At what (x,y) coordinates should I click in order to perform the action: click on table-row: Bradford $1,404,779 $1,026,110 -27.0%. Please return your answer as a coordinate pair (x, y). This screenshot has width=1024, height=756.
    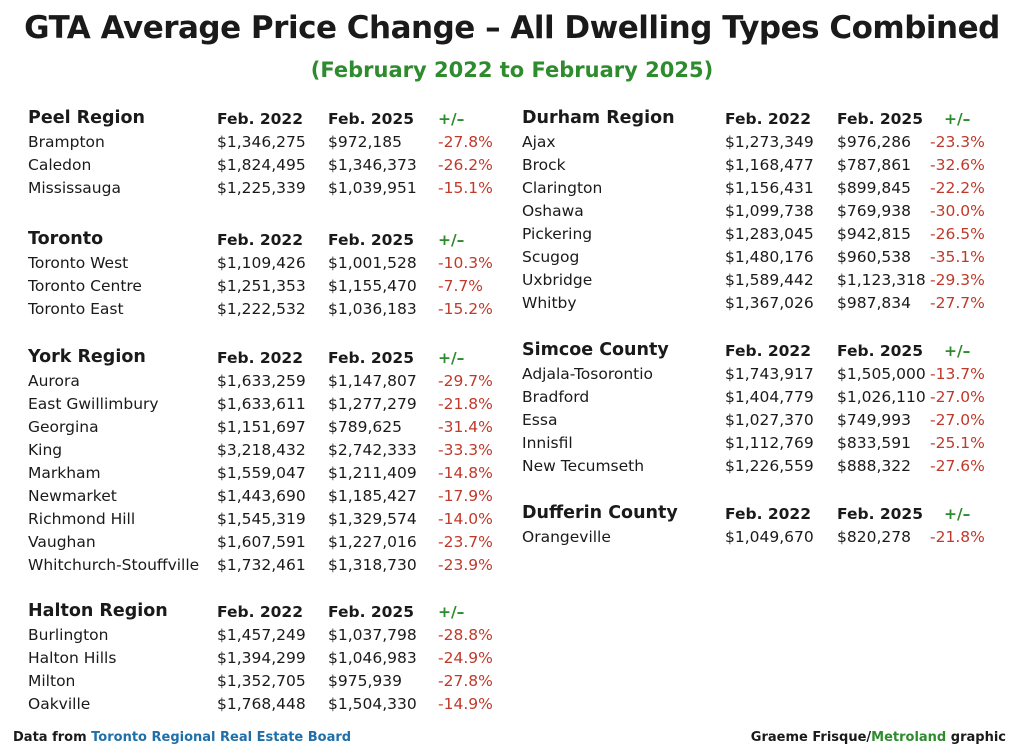
    Looking at the image, I should click on (762, 399).